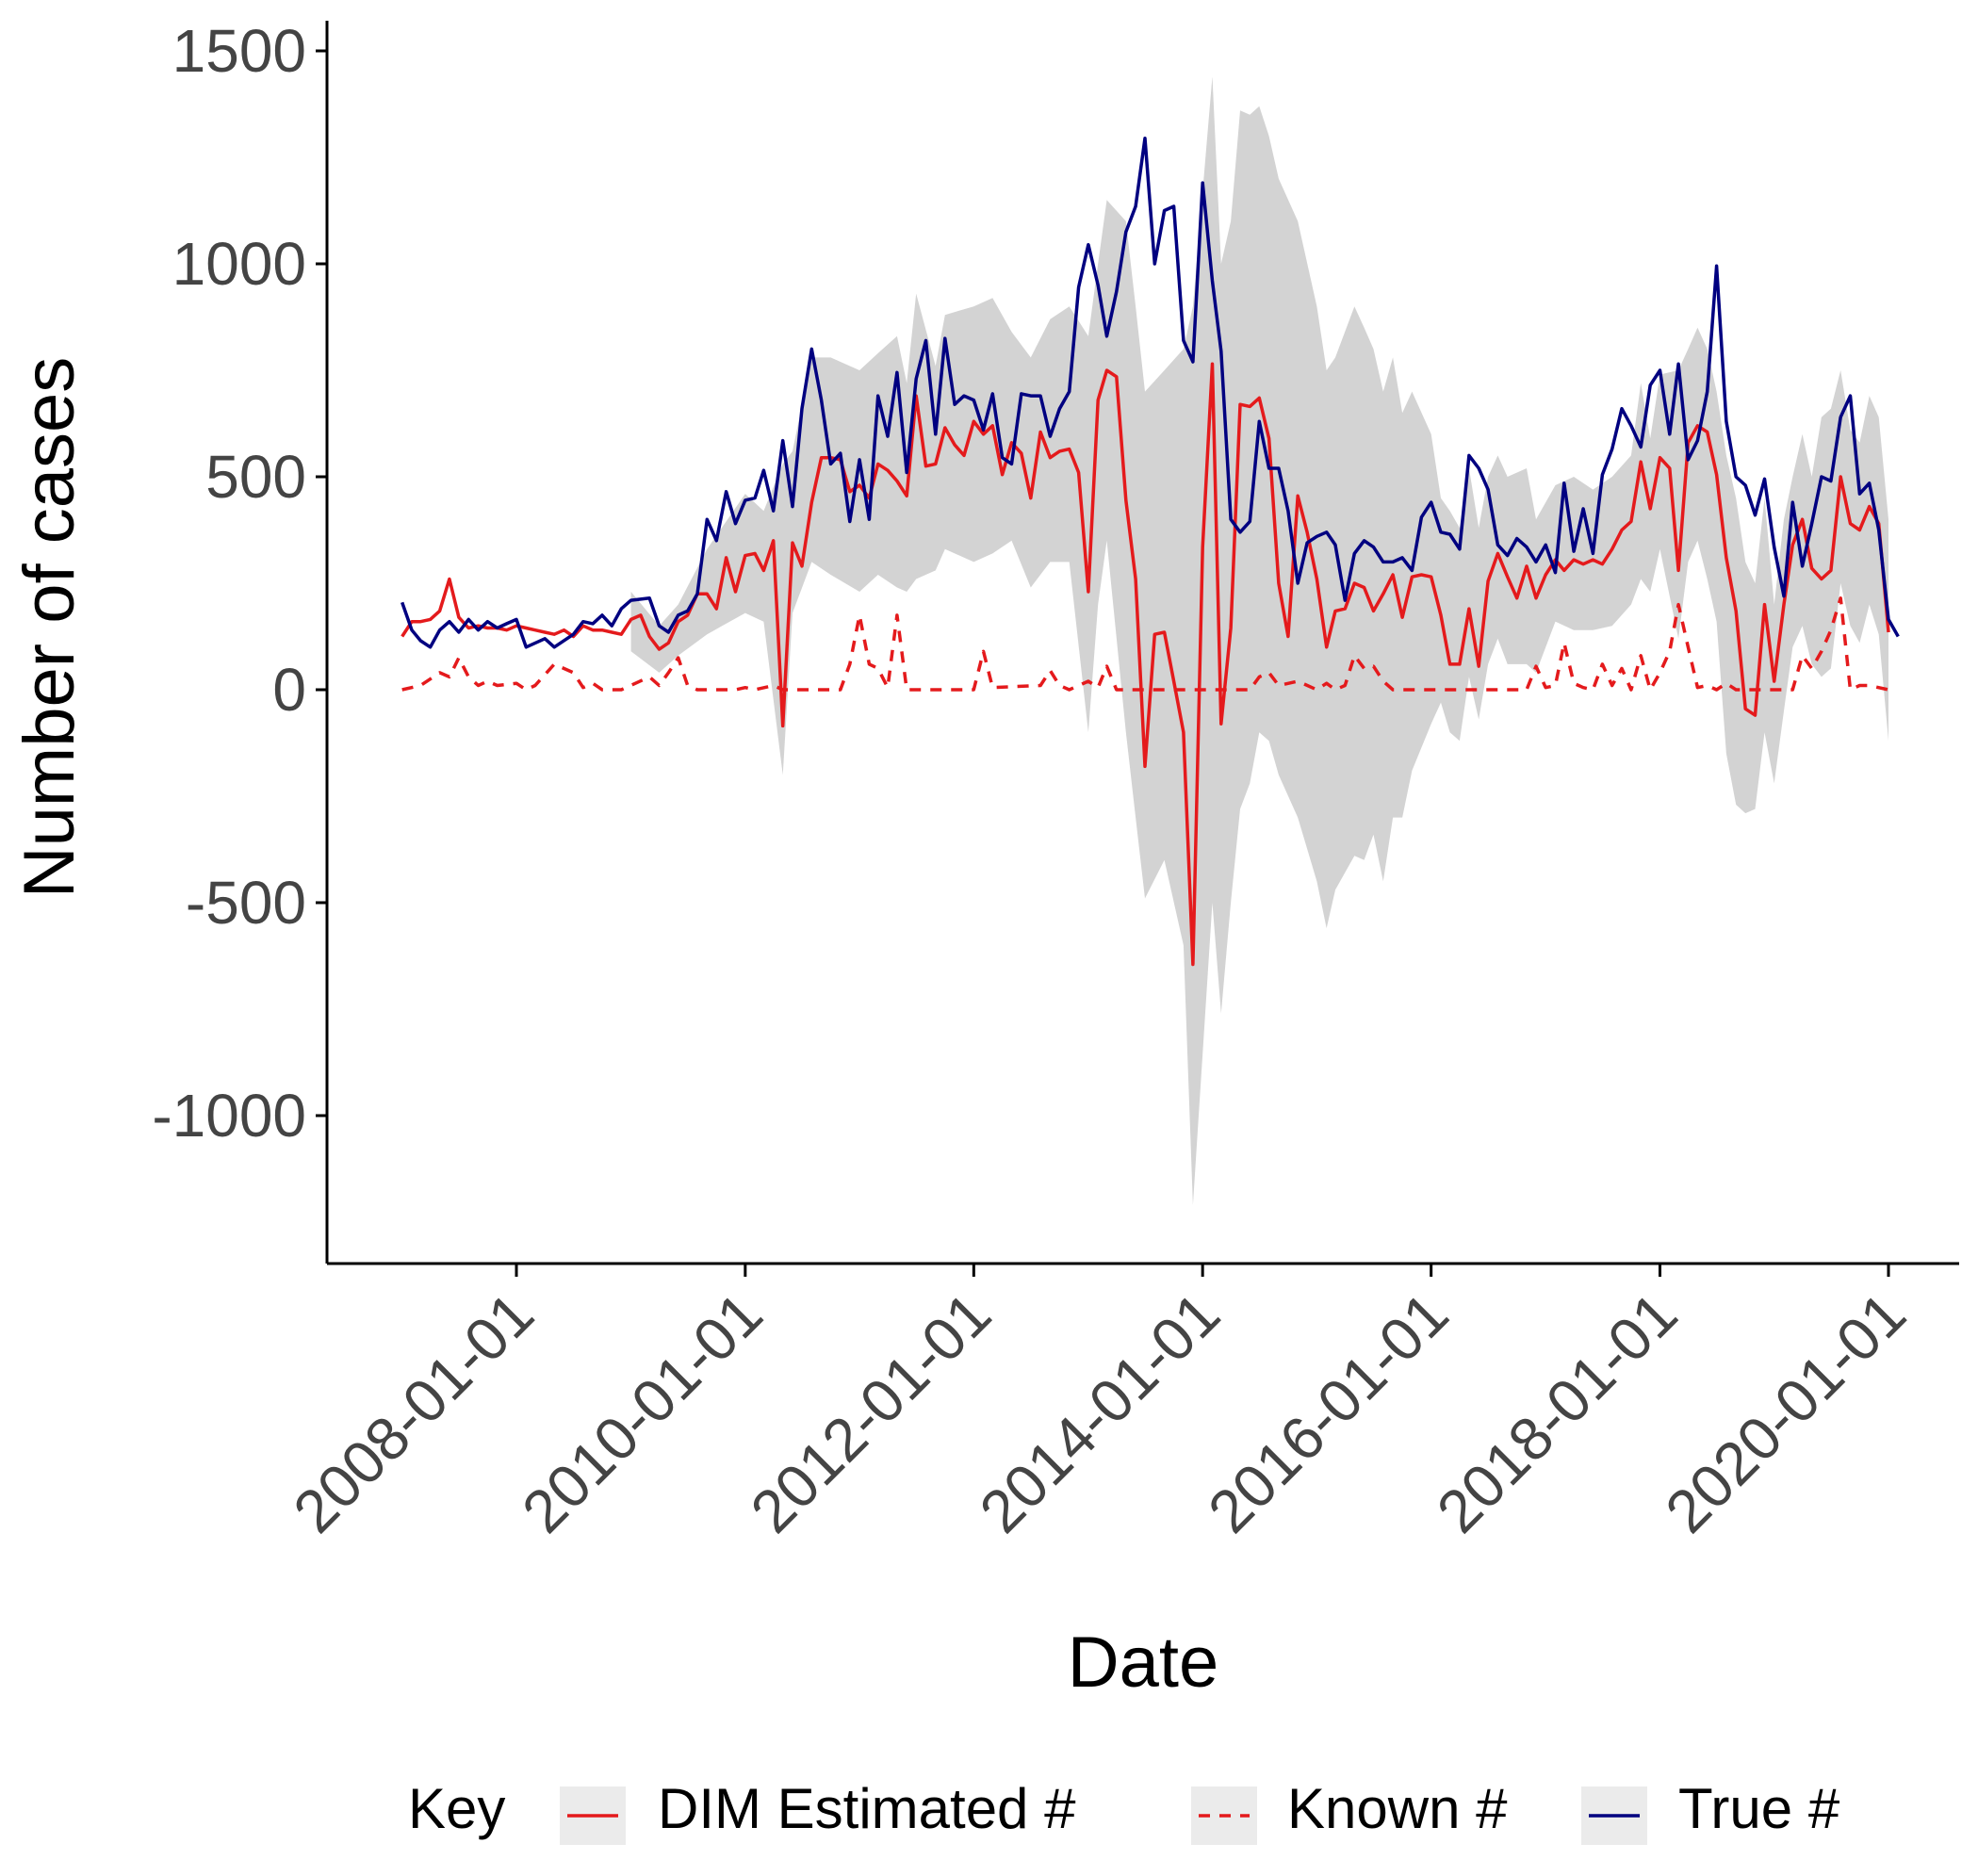 The height and width of the screenshot is (1876, 1978). What do you see at coordinates (229, 1116) in the screenshot?
I see `y-tick-label: -1000` at bounding box center [229, 1116].